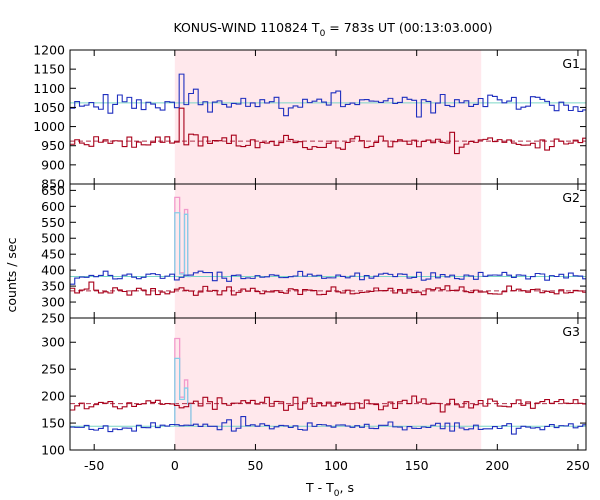 This screenshot has width=600, height=500. What do you see at coordinates (53, 190) in the screenshot?
I see `y-tick-label: 650` at bounding box center [53, 190].